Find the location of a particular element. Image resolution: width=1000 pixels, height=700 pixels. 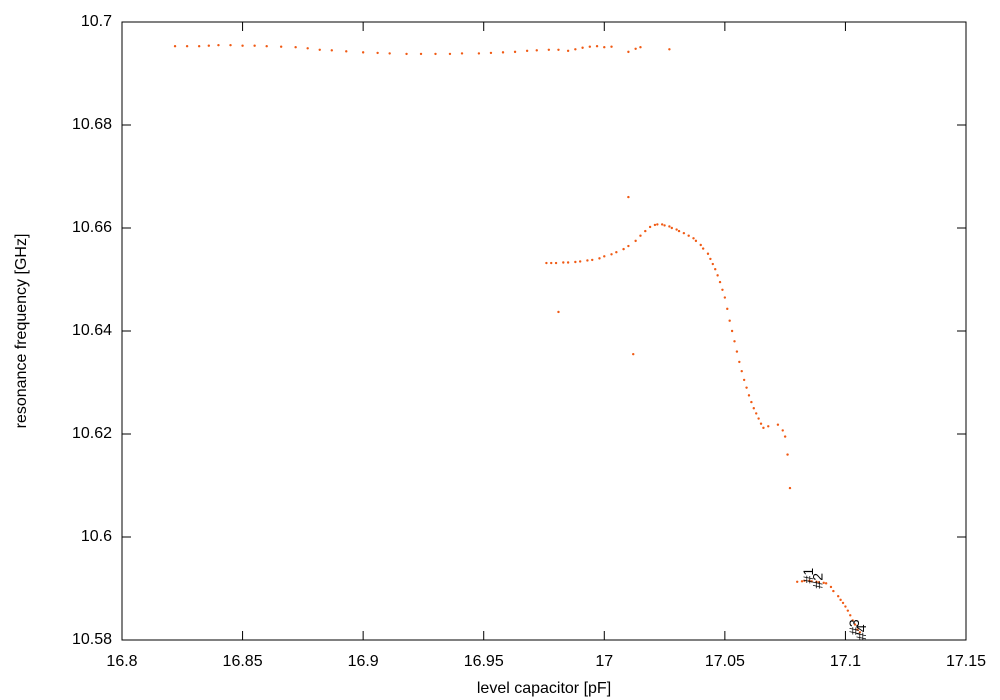

x-axis-label: level capacitor [pF] is located at coordinates (544, 688).